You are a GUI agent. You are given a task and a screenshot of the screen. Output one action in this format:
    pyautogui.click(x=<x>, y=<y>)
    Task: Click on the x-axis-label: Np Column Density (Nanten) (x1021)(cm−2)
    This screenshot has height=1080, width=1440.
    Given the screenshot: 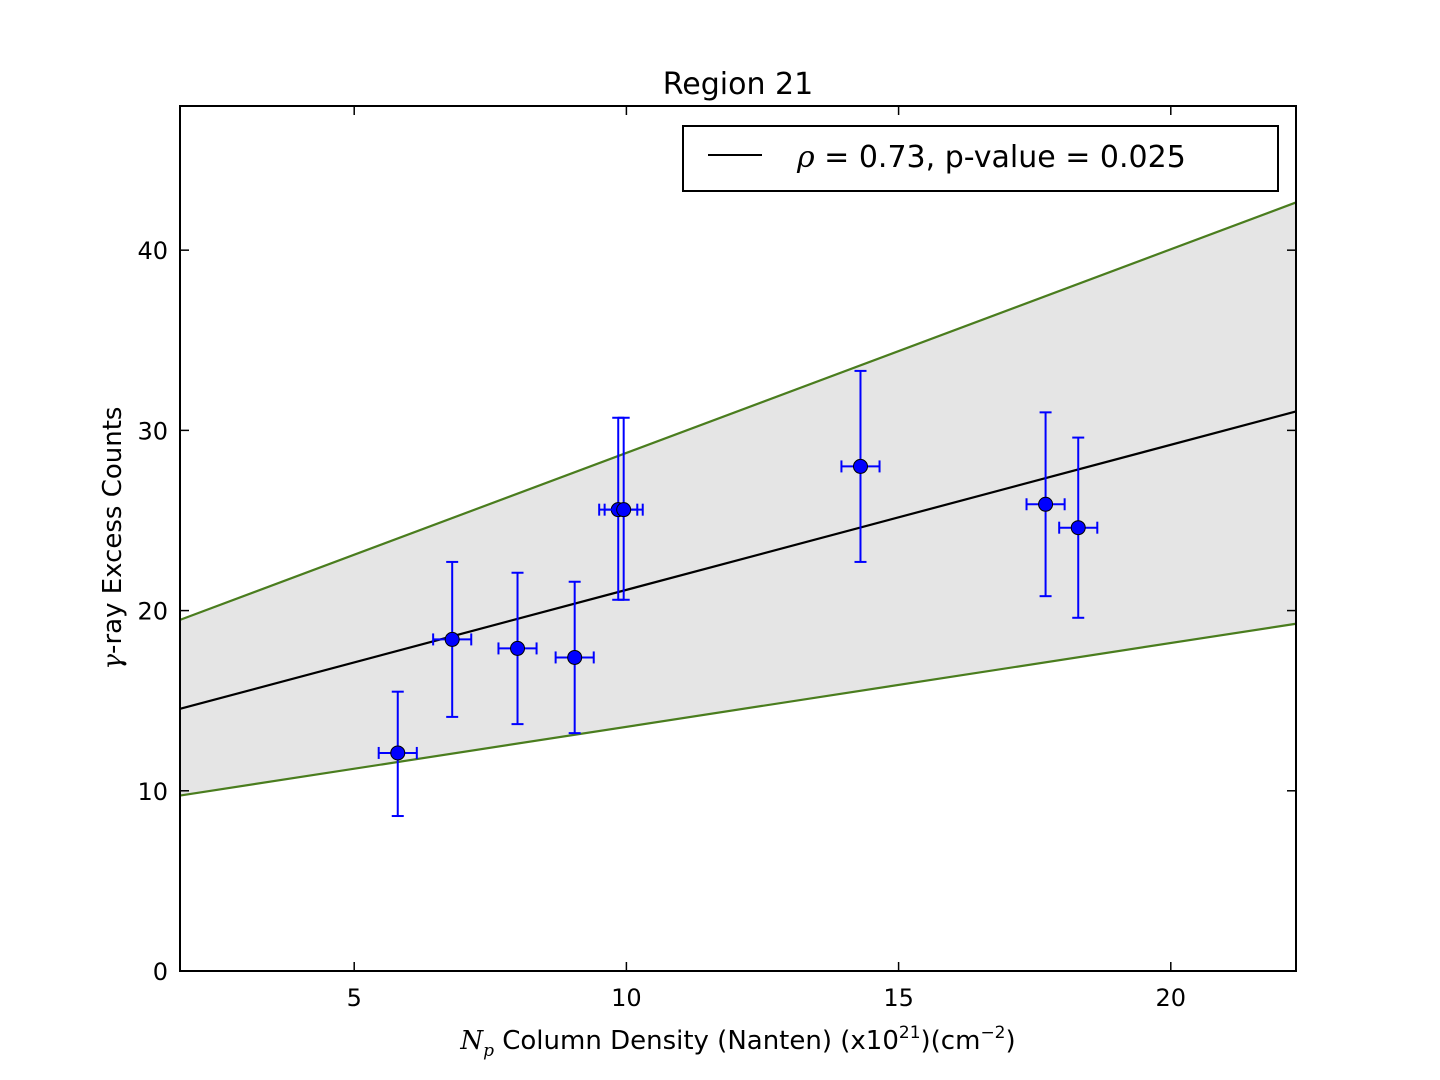 What is the action you would take?
    pyautogui.click(x=737, y=1042)
    